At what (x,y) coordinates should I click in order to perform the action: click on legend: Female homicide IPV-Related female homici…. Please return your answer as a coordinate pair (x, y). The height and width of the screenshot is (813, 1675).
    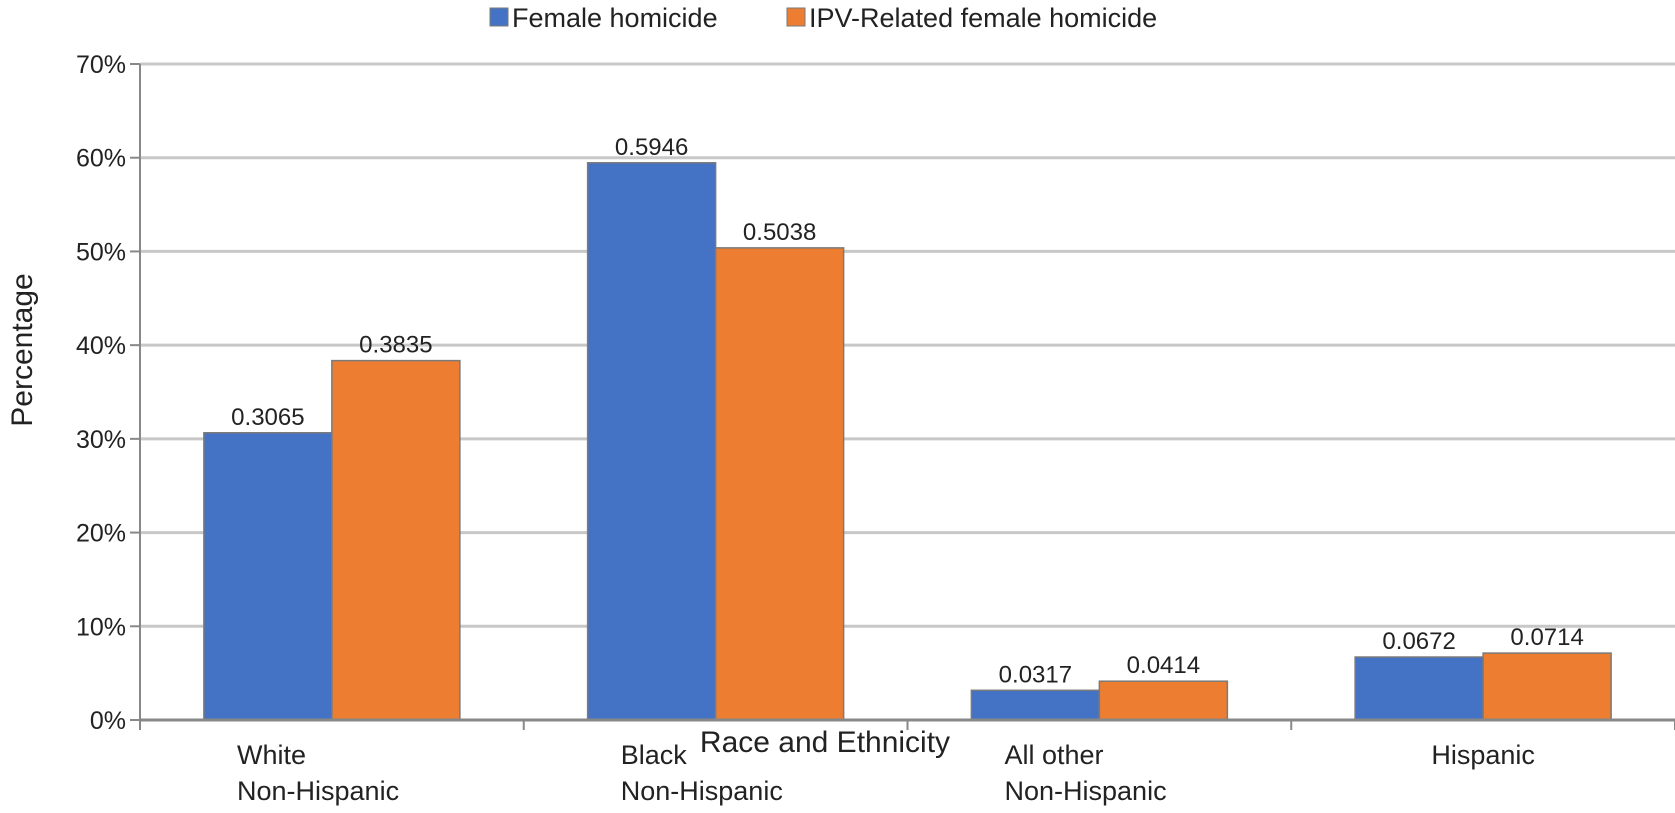
    Looking at the image, I should click on (823, 18).